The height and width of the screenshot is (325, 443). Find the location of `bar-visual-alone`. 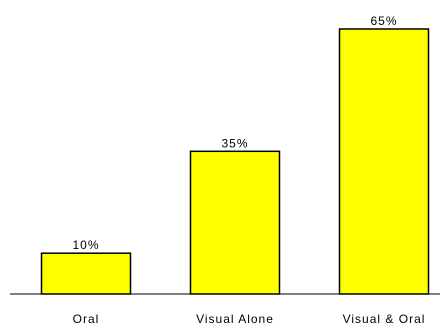

bar-visual-alone is located at coordinates (235, 222).